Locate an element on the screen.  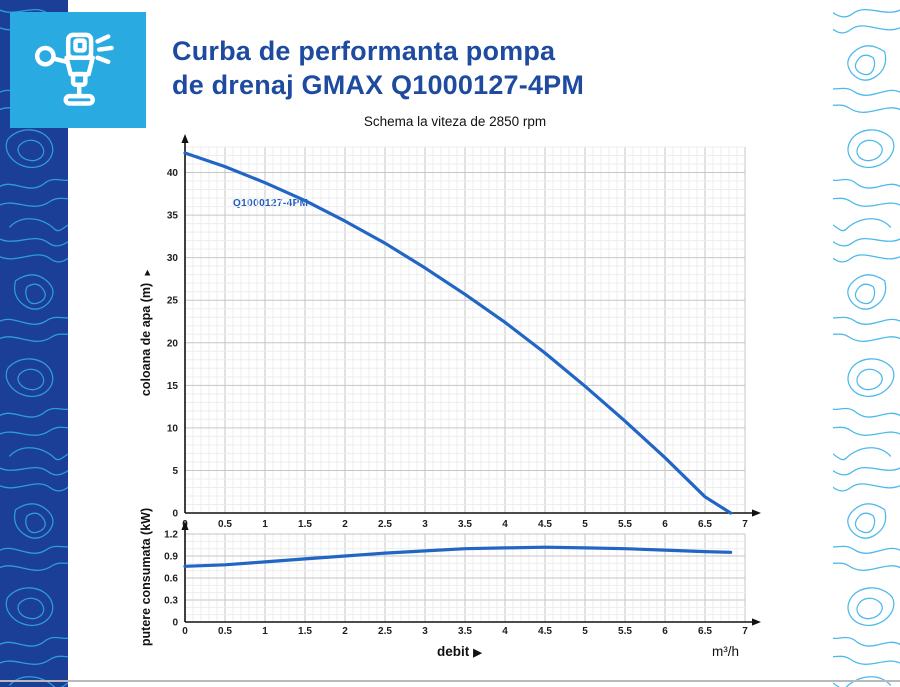
topo-pattern-right-icon is located at coordinates (866, 347).